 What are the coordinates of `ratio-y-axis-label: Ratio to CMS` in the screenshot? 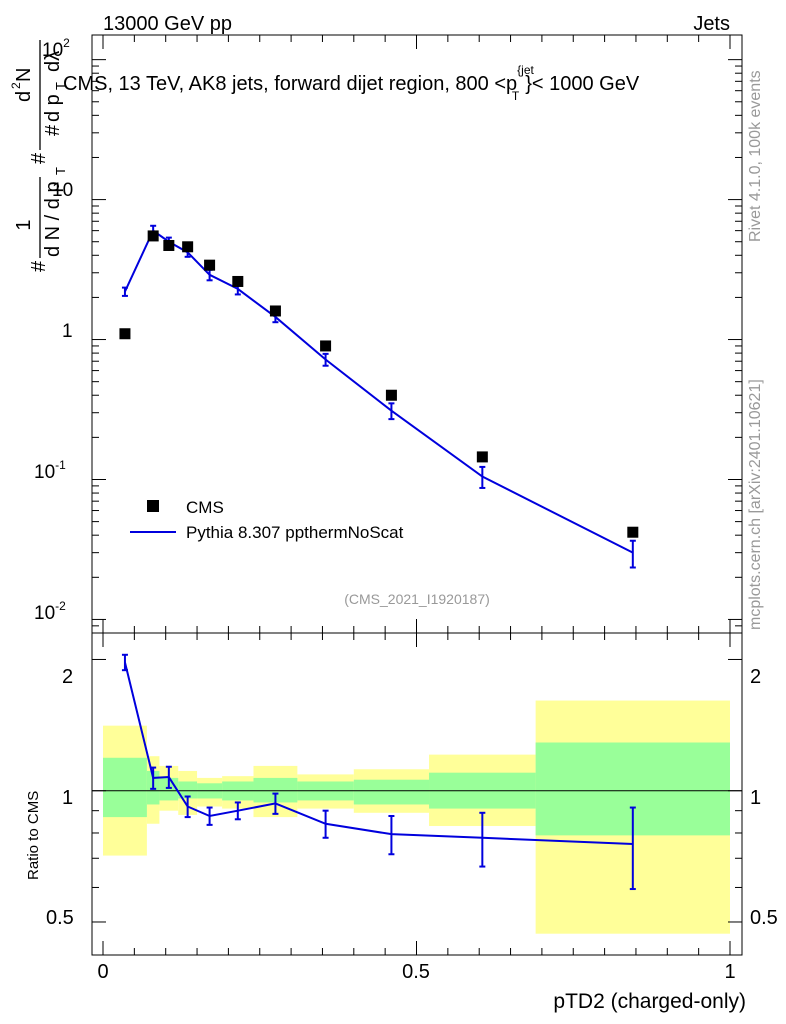 It's located at (33, 835).